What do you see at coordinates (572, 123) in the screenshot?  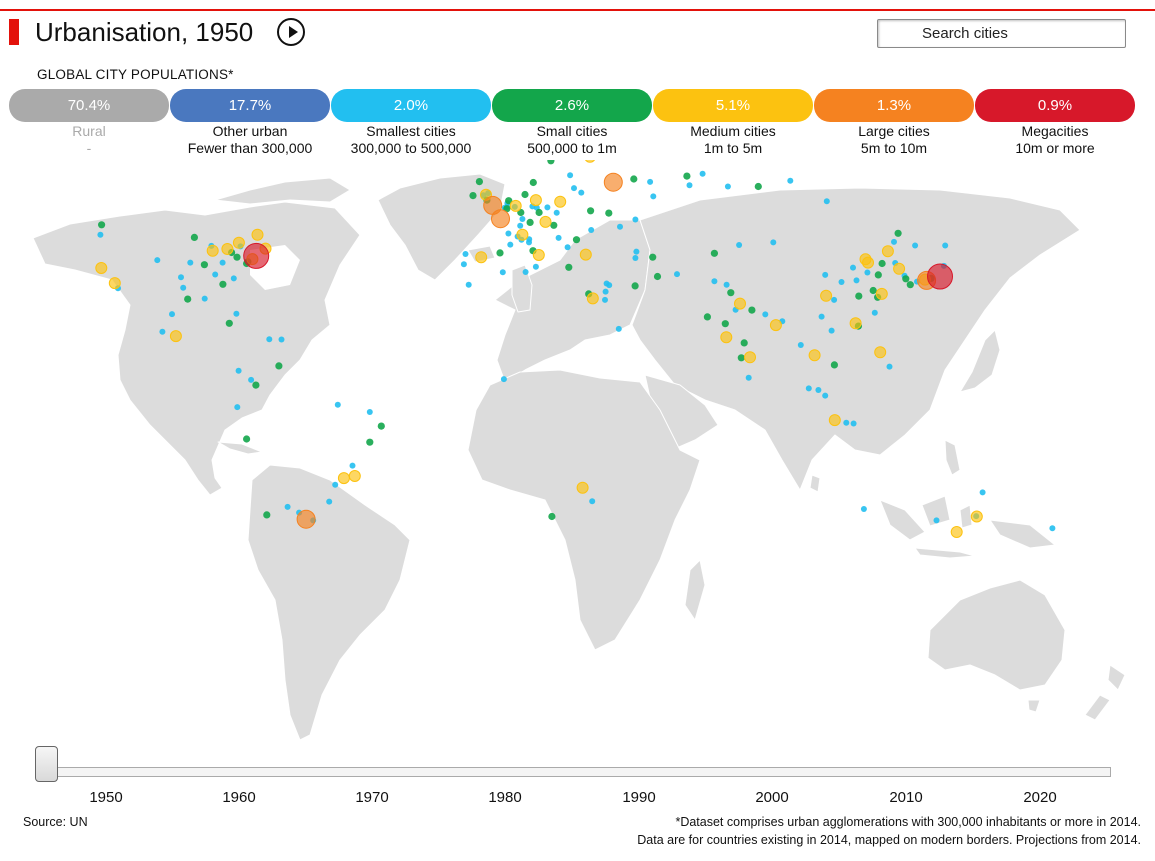 I see `legend-small-cities: 2.6% Small cities 500,000 to 1m` at bounding box center [572, 123].